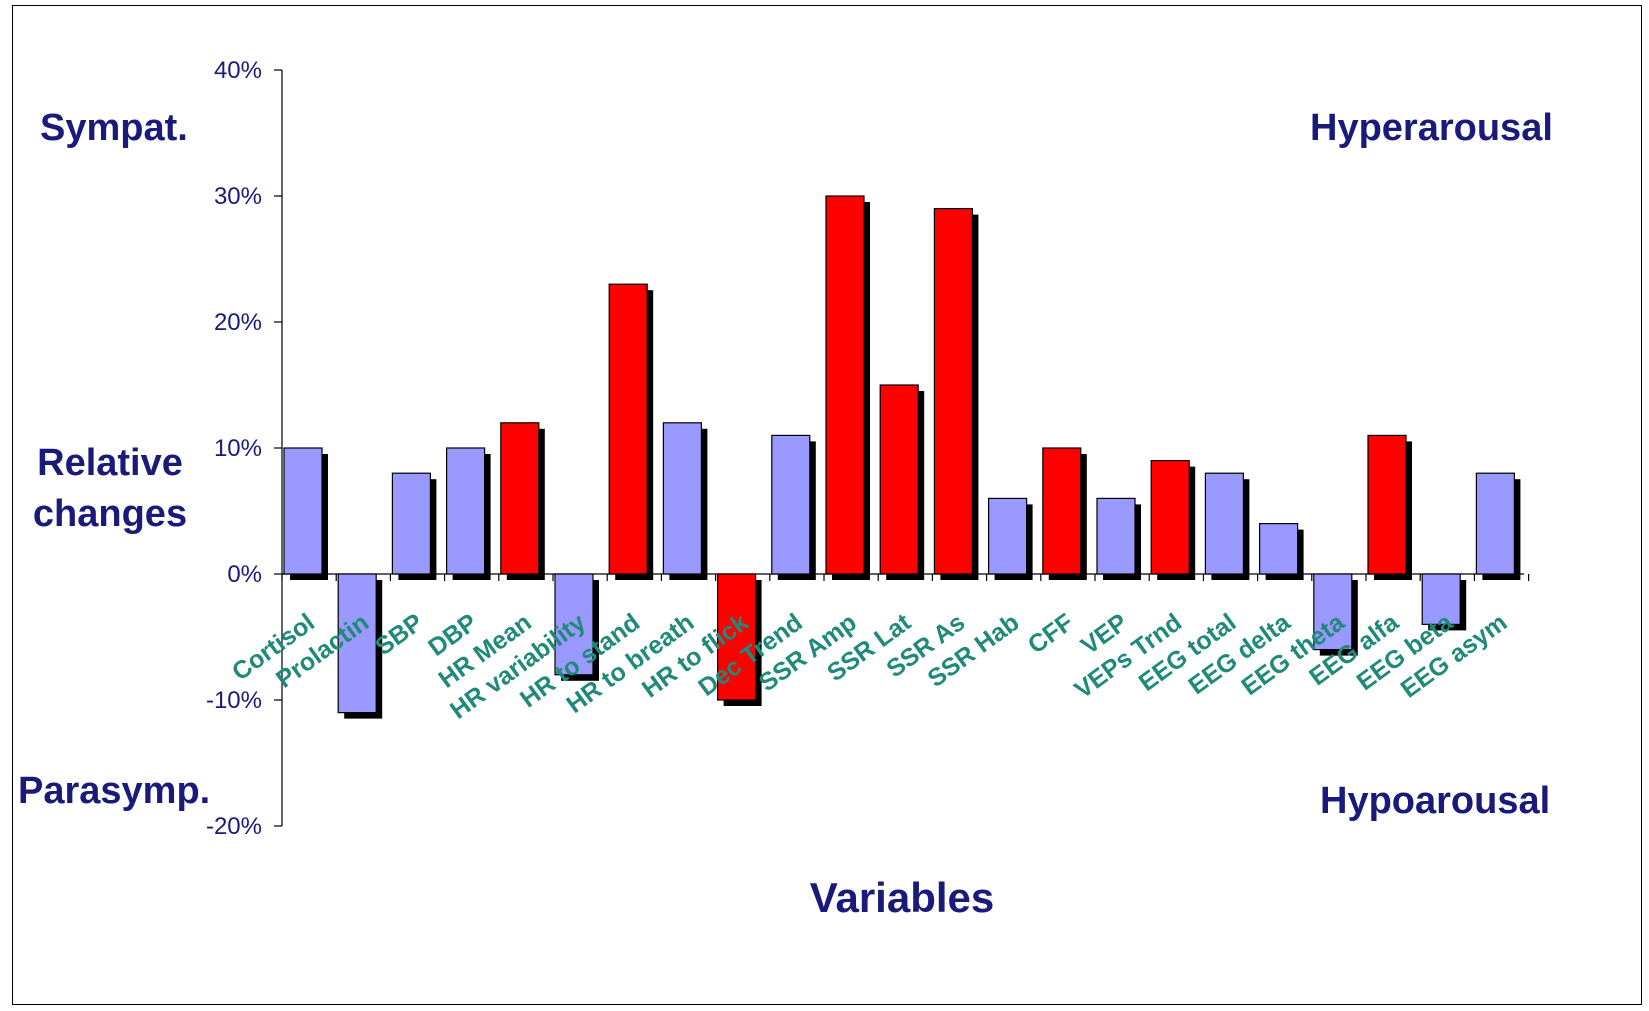  I want to click on y-tick-label: 10%, so click(238, 448).